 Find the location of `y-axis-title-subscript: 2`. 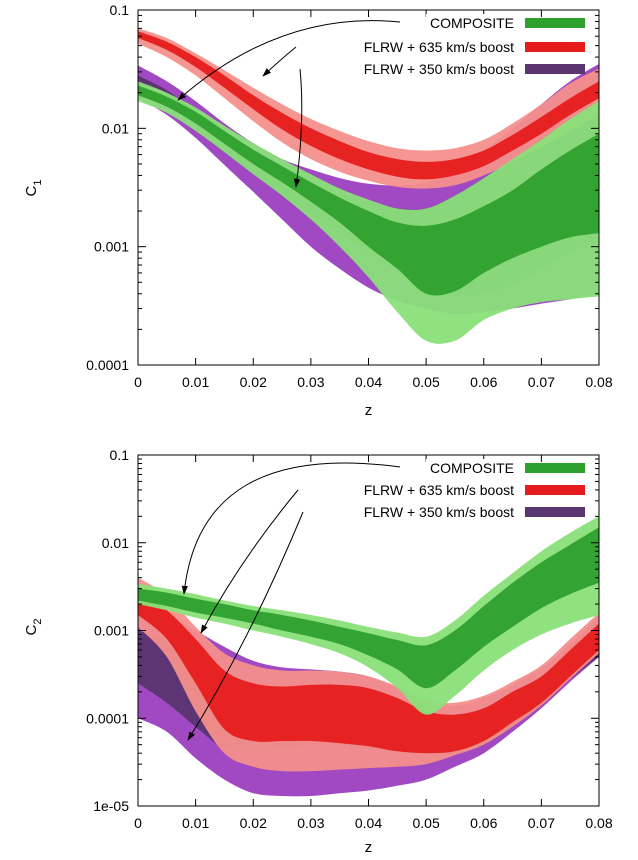

y-axis-title-subscript: 2 is located at coordinates (38, 622).